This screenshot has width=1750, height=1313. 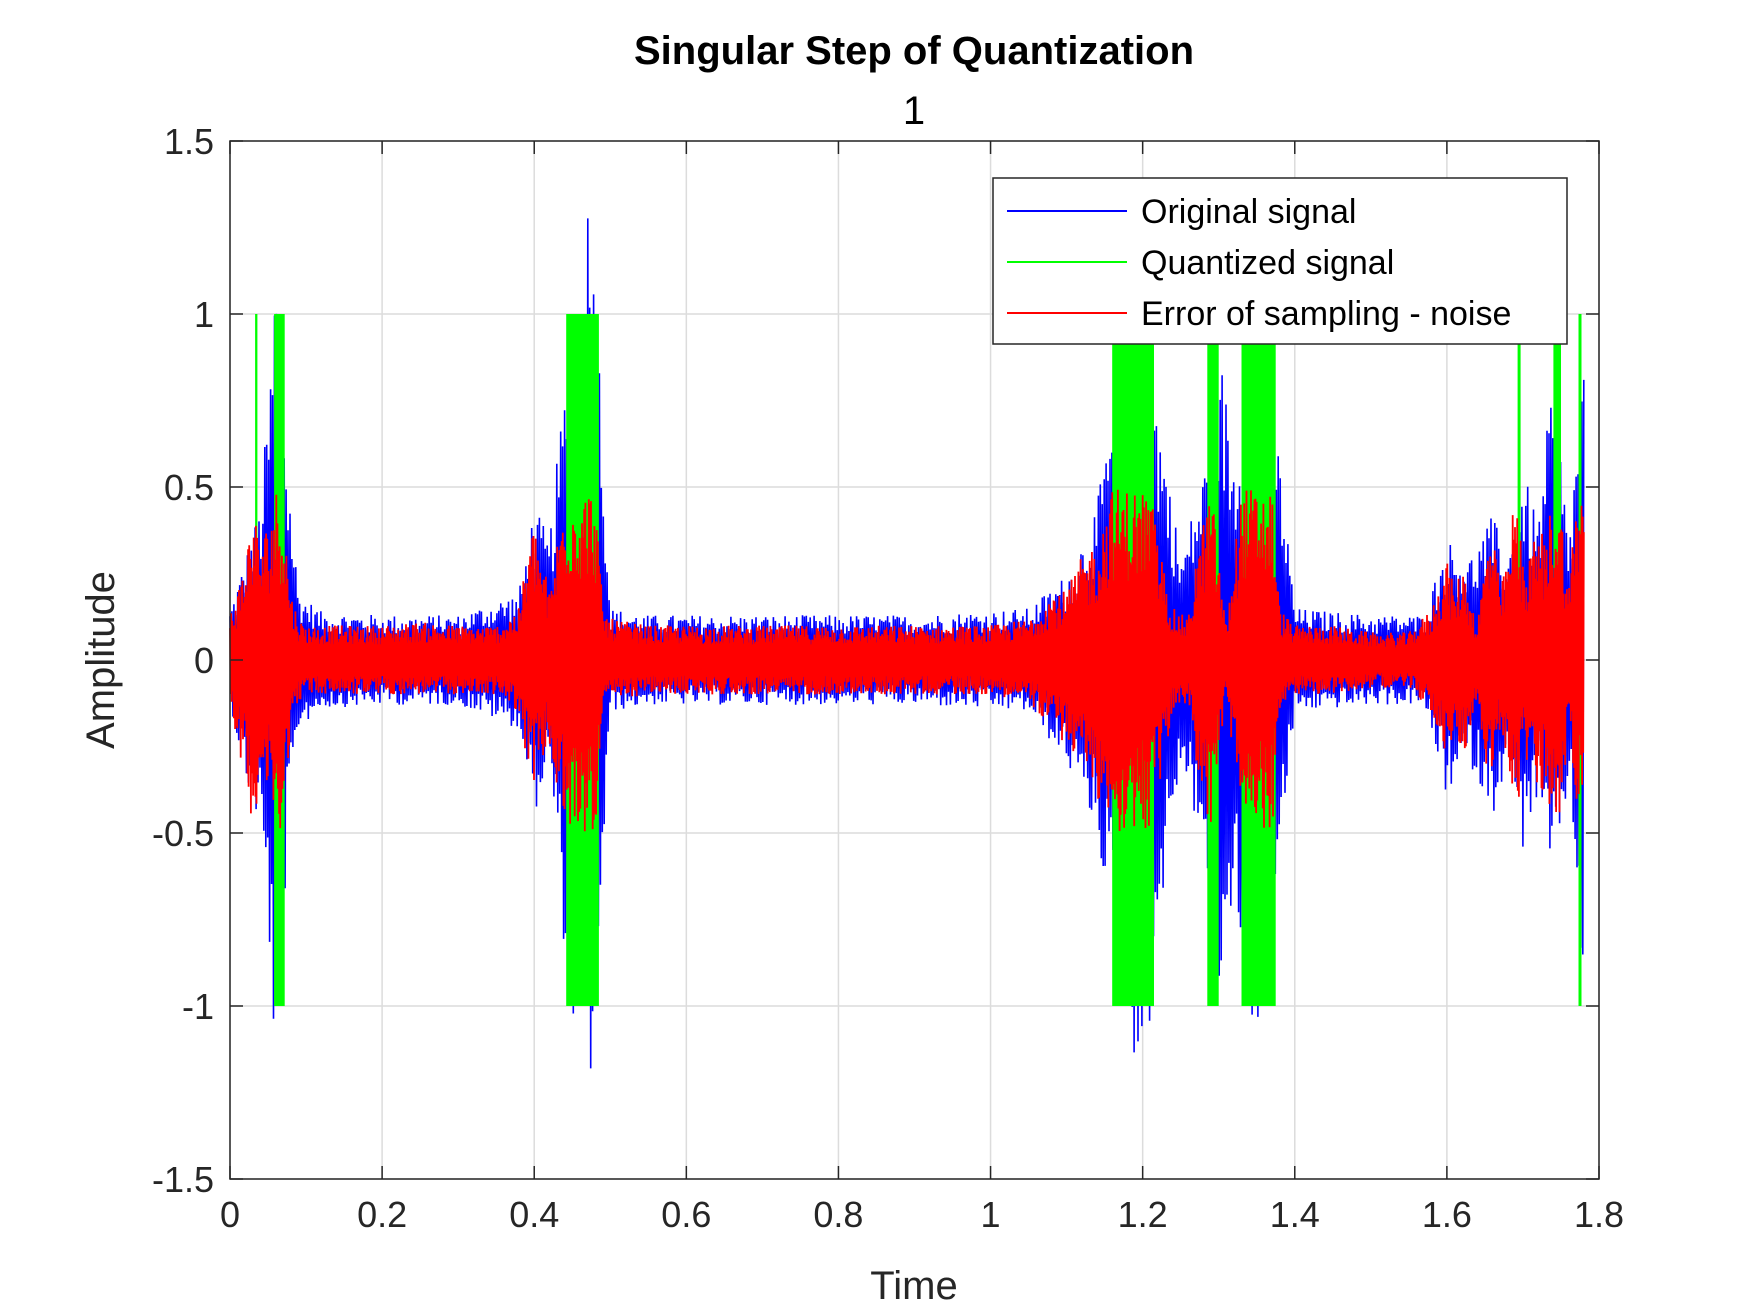 I want to click on y-tick-label-5: 1, so click(x=204, y=314).